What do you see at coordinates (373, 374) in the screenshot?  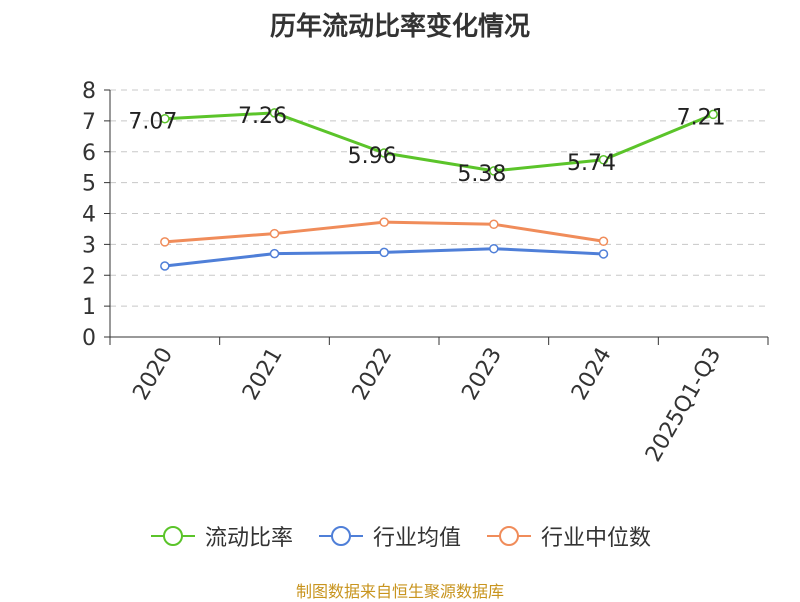 I see `x-tick-label: 2022` at bounding box center [373, 374].